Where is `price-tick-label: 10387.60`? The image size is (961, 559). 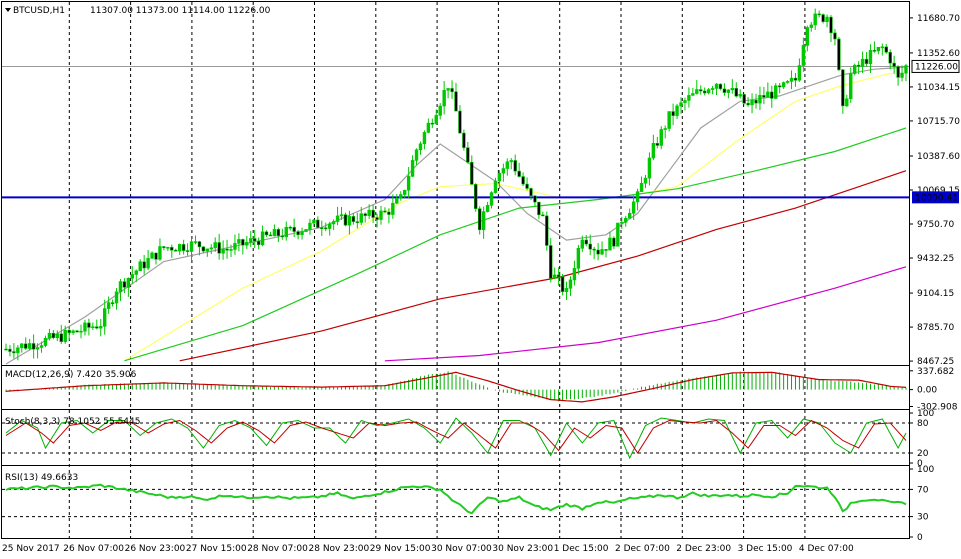
price-tick-label: 10387.60 is located at coordinates (938, 157).